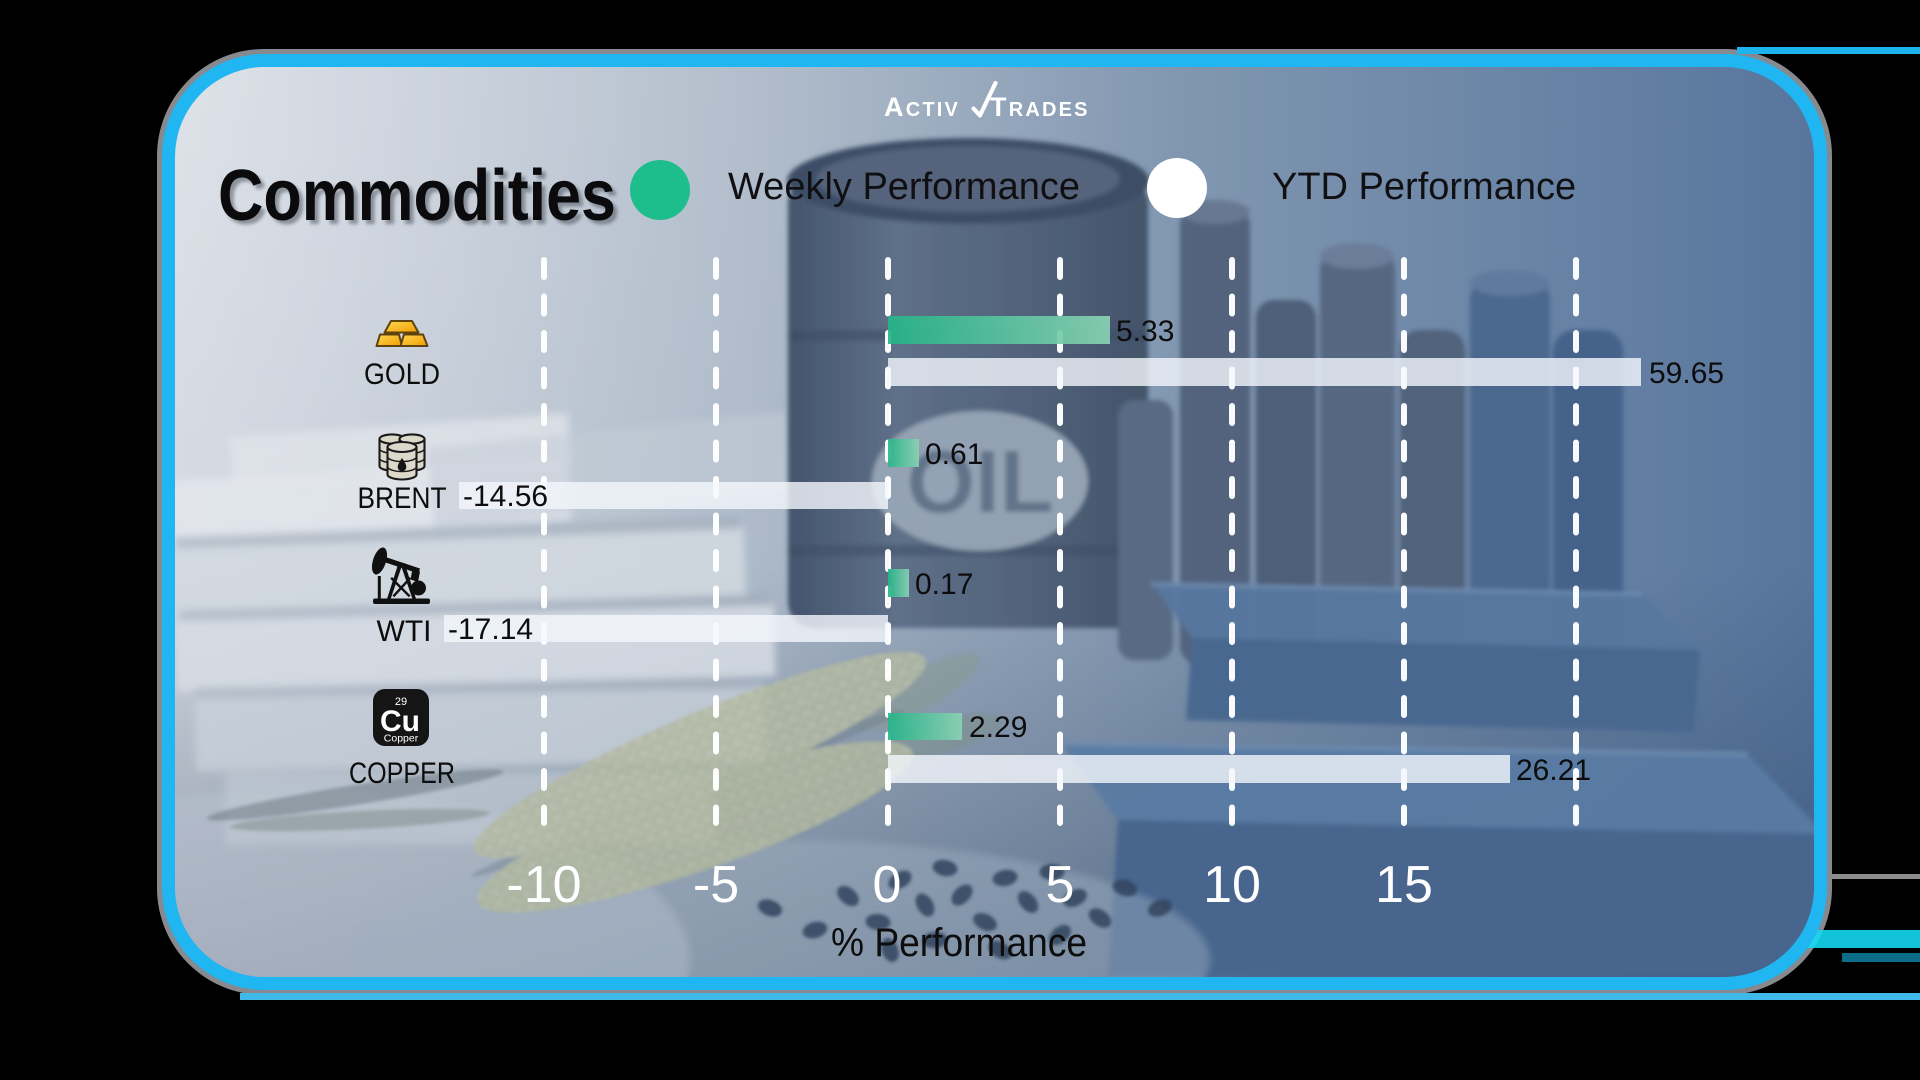 The height and width of the screenshot is (1080, 1920). I want to click on svg-text: -10, so click(543, 885).